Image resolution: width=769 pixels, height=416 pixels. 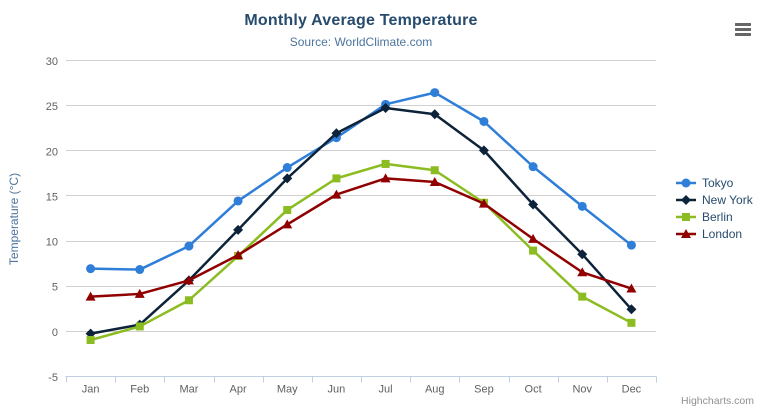 I want to click on x-axis-tick-label: Feb, so click(x=139, y=390).